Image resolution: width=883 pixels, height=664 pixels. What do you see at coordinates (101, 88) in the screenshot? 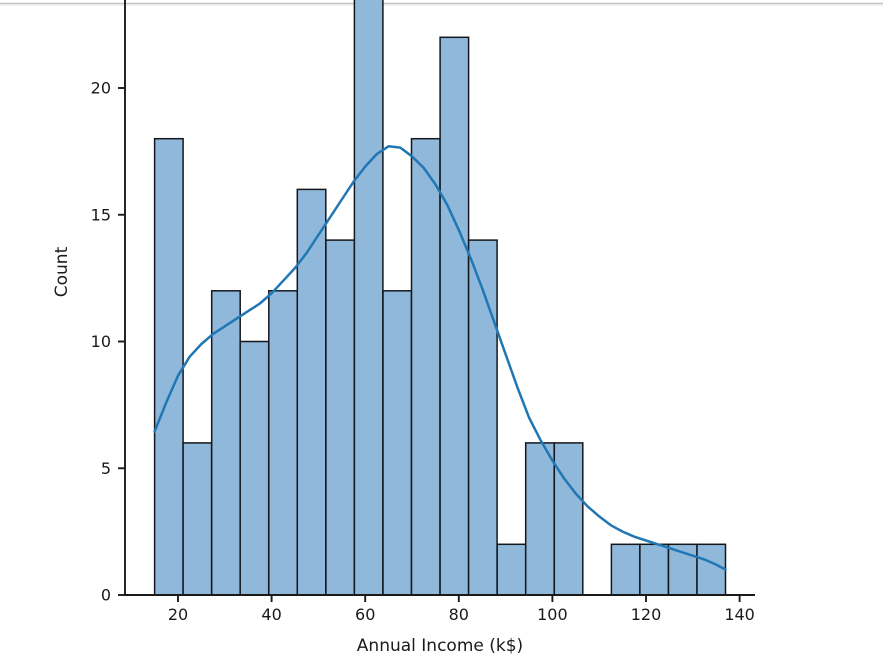
I see `y-tick-label: 20` at bounding box center [101, 88].